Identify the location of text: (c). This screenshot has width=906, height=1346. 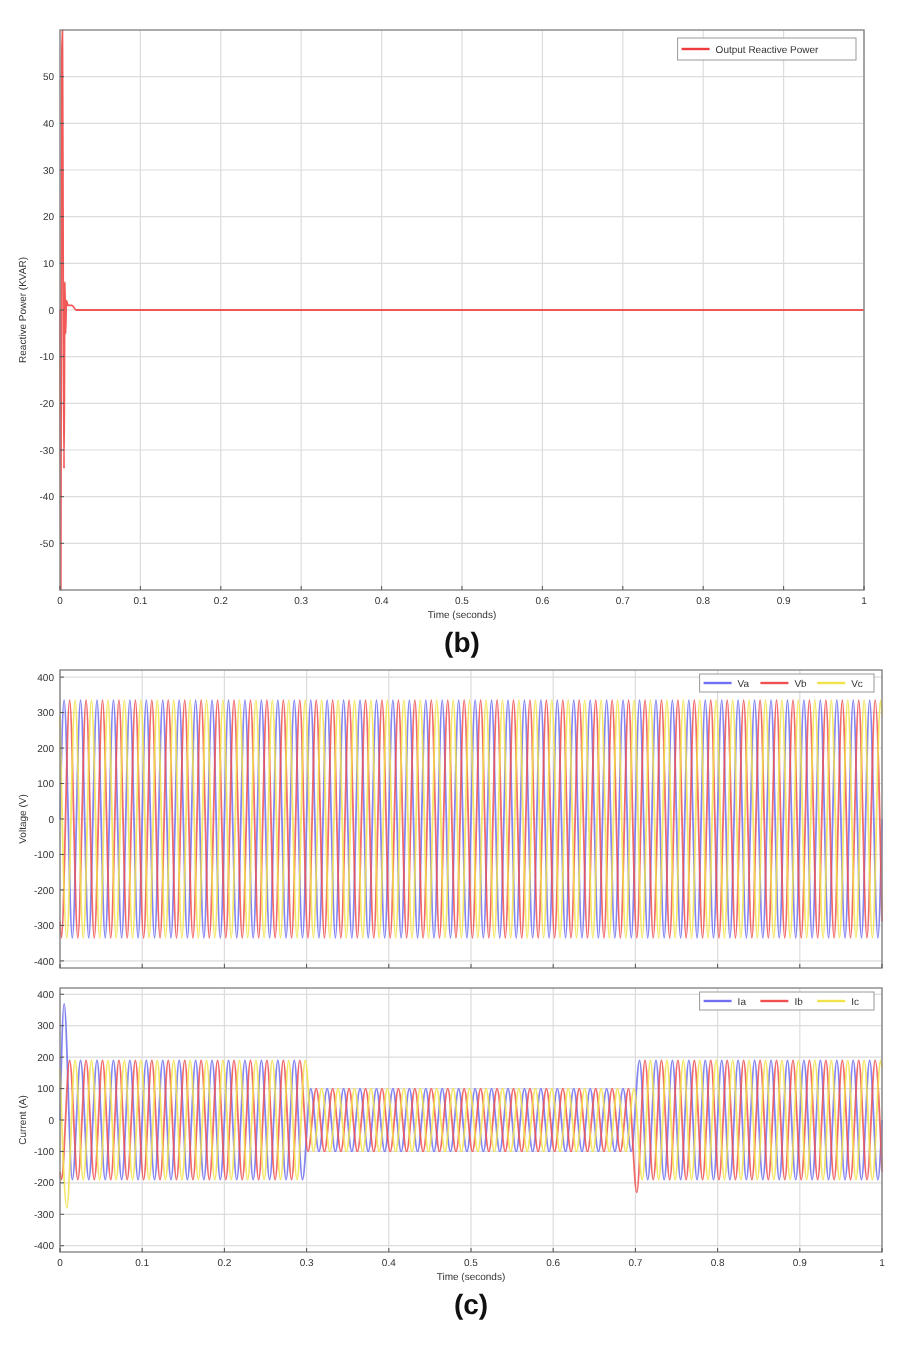
(471, 1304).